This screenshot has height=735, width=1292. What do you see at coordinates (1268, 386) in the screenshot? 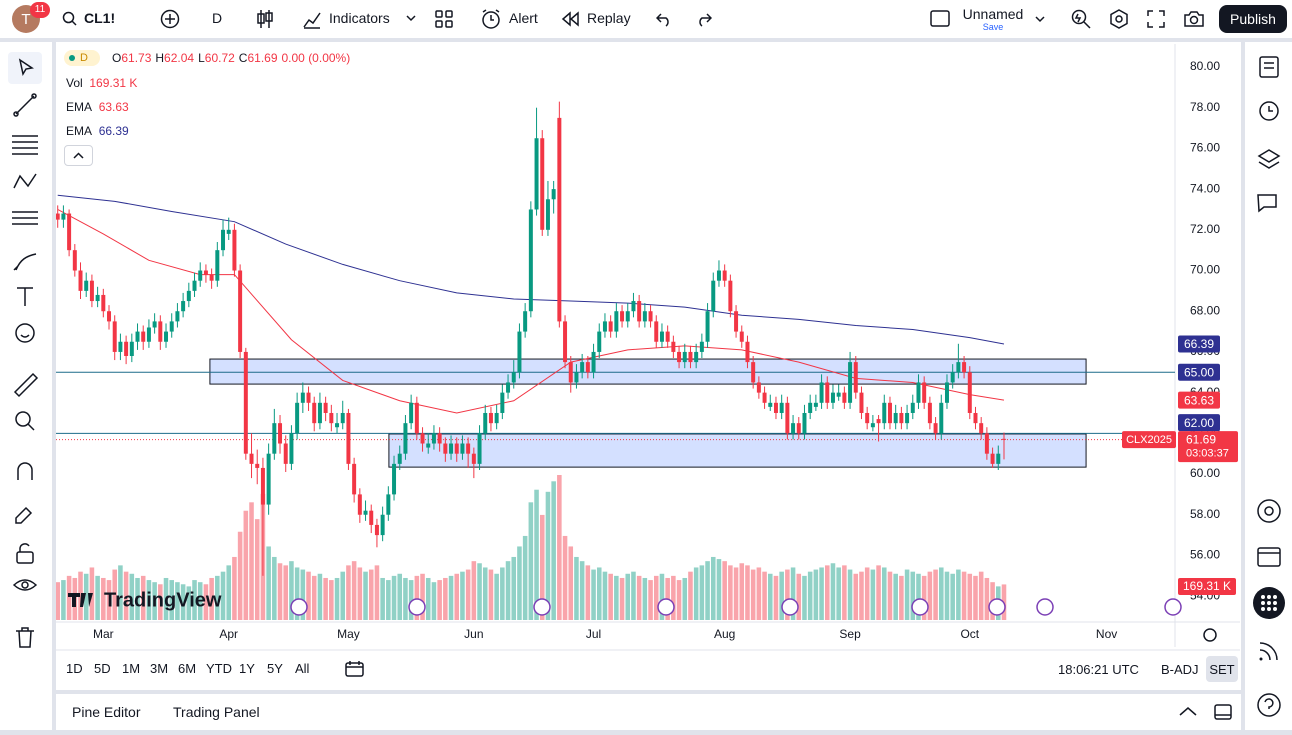
I see `widget-icons` at bounding box center [1268, 386].